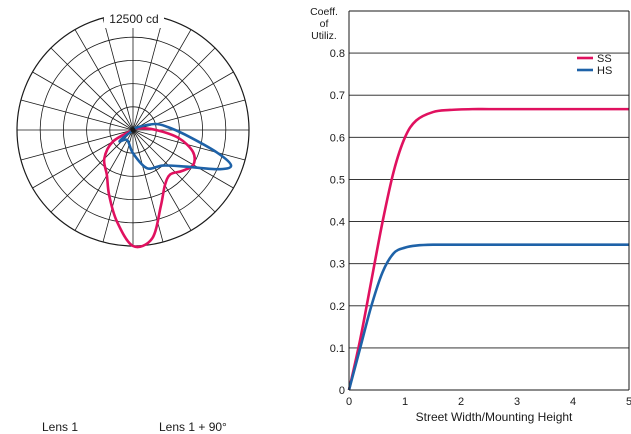 This screenshot has width=631, height=434. I want to click on cu-ytick-label-2: 0.2, so click(337, 307).